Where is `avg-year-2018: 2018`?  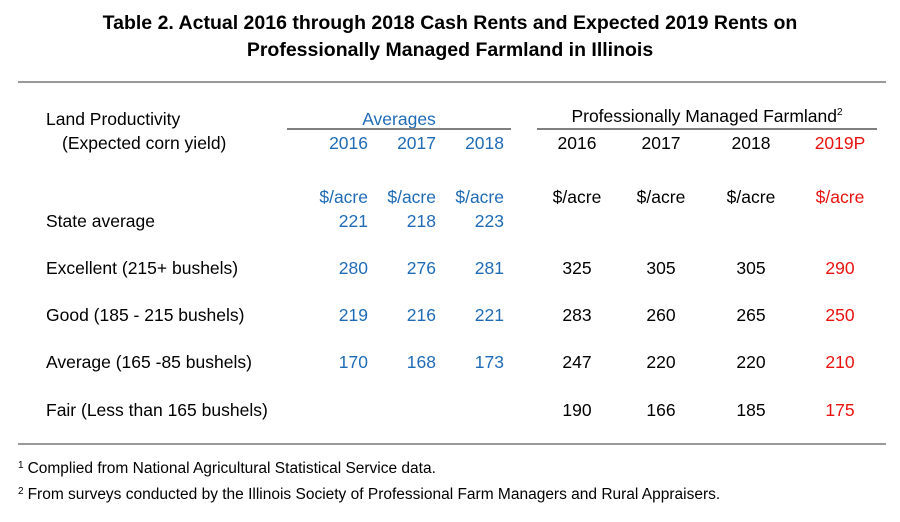 avg-year-2018: 2018 is located at coordinates (484, 143).